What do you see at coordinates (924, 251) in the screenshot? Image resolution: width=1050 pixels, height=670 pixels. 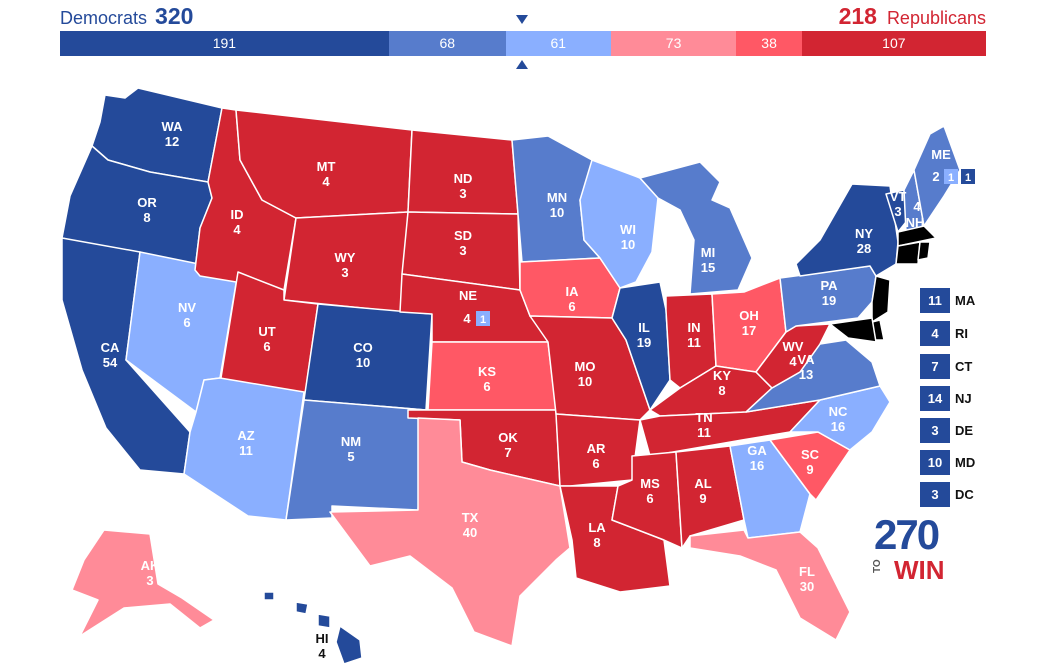 I see `state-RI` at bounding box center [924, 251].